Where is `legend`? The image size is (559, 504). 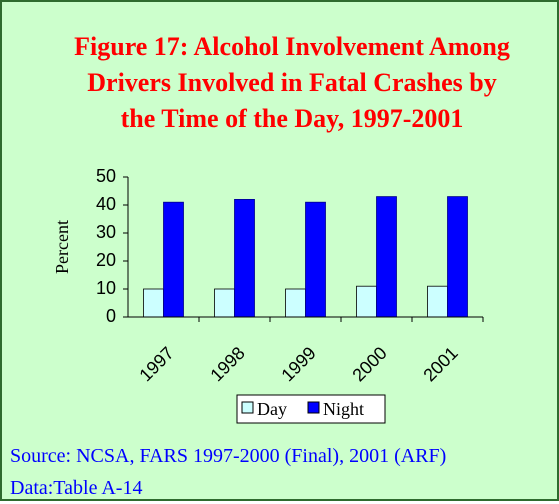
legend is located at coordinates (311, 409).